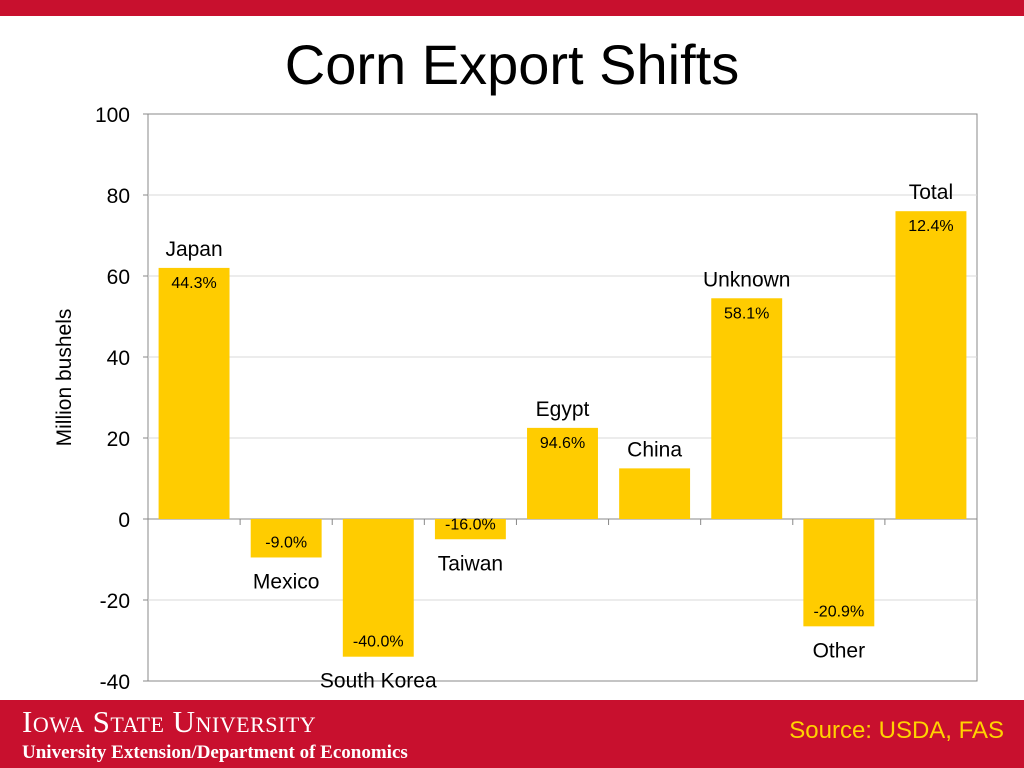 This screenshot has width=1024, height=768. I want to click on bar-japan, so click(194, 393).